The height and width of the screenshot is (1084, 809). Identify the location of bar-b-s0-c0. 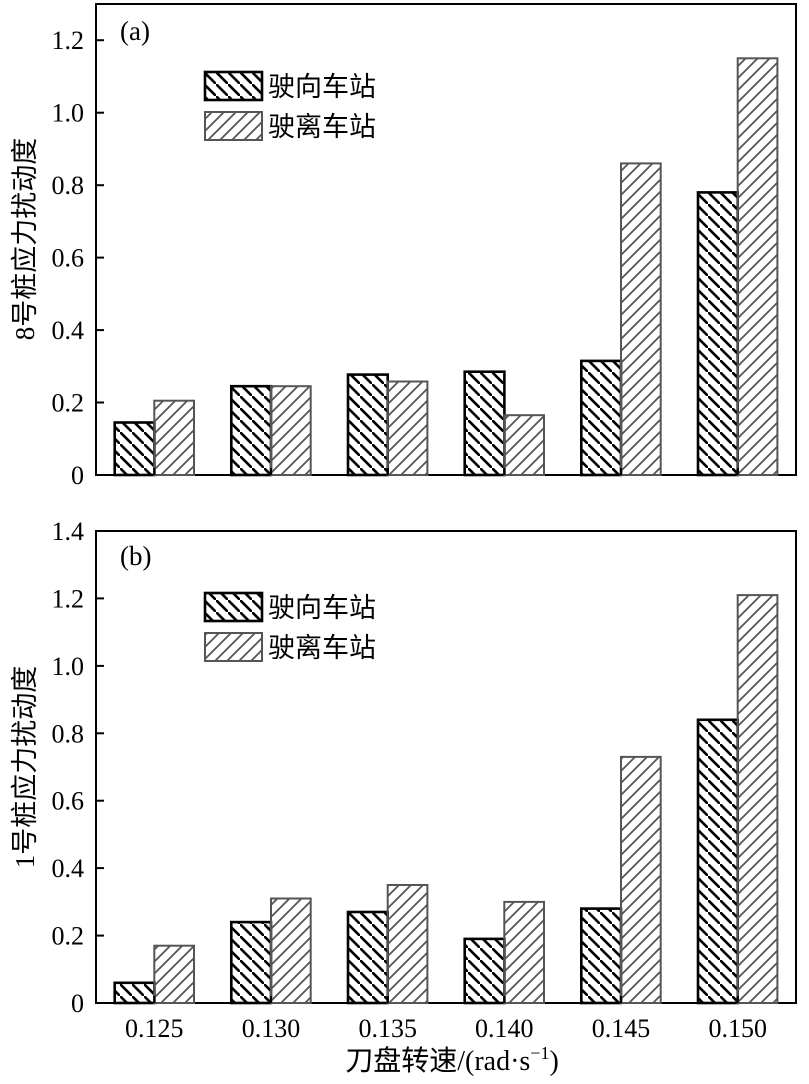
(134, 993).